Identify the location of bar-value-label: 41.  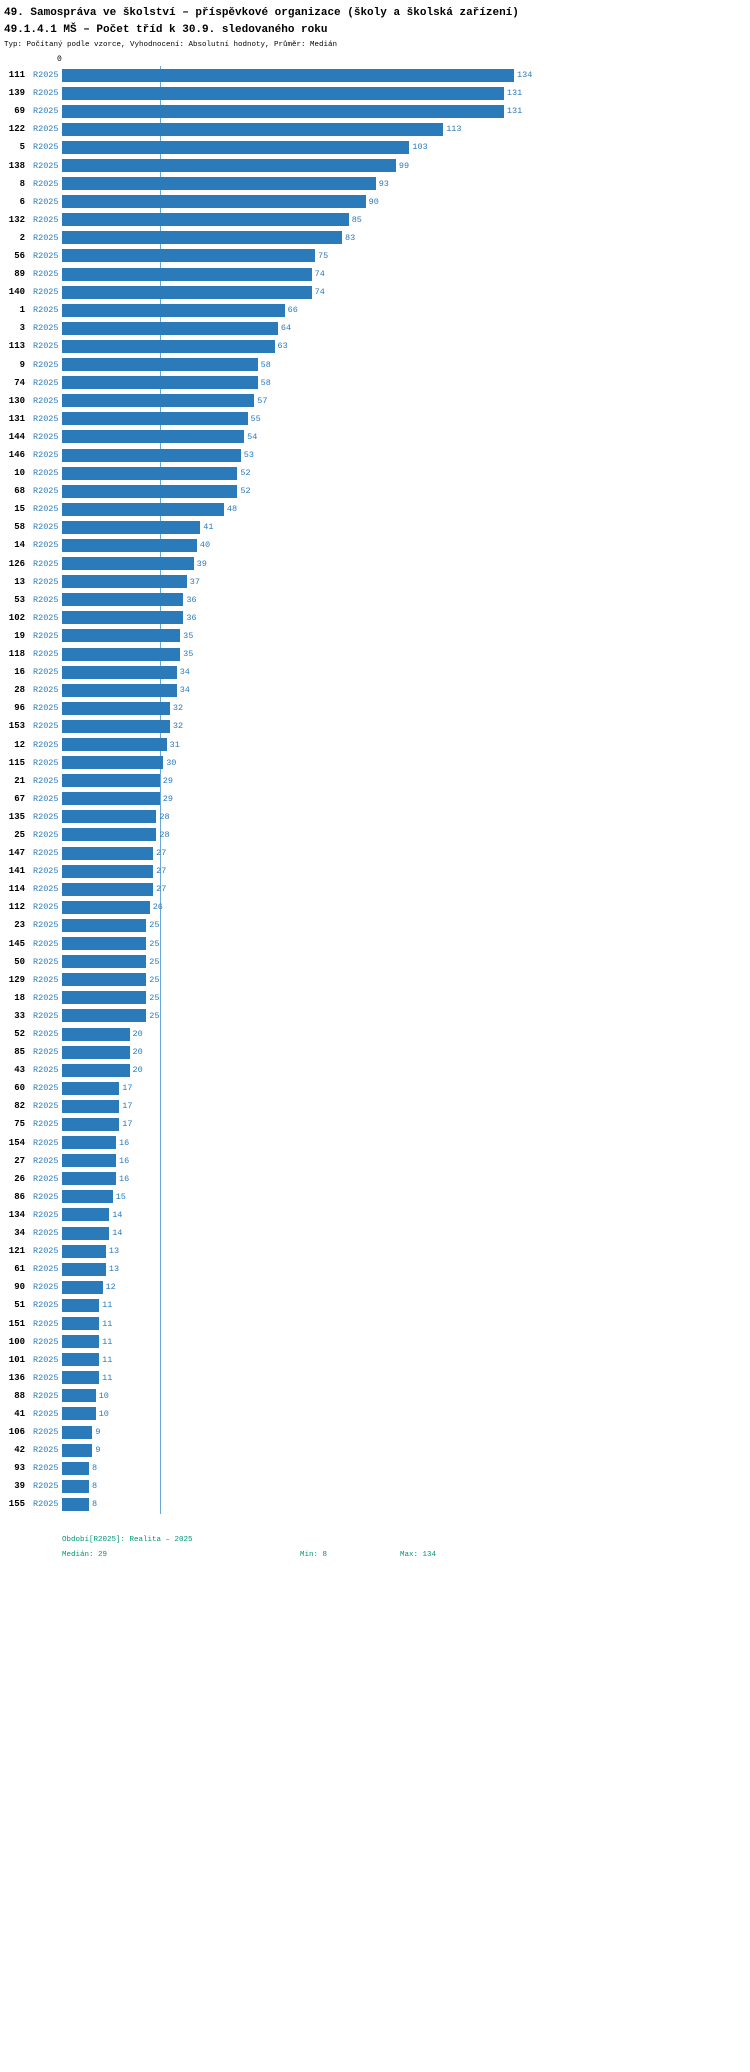
(208, 527).